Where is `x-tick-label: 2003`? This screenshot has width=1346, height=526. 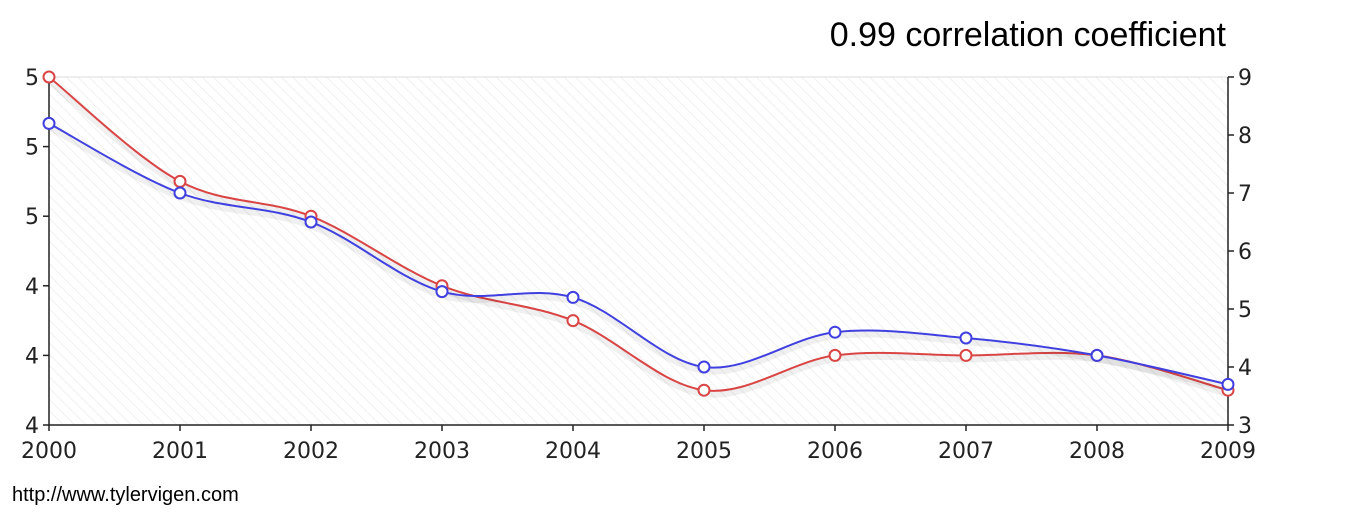 x-tick-label: 2003 is located at coordinates (442, 451).